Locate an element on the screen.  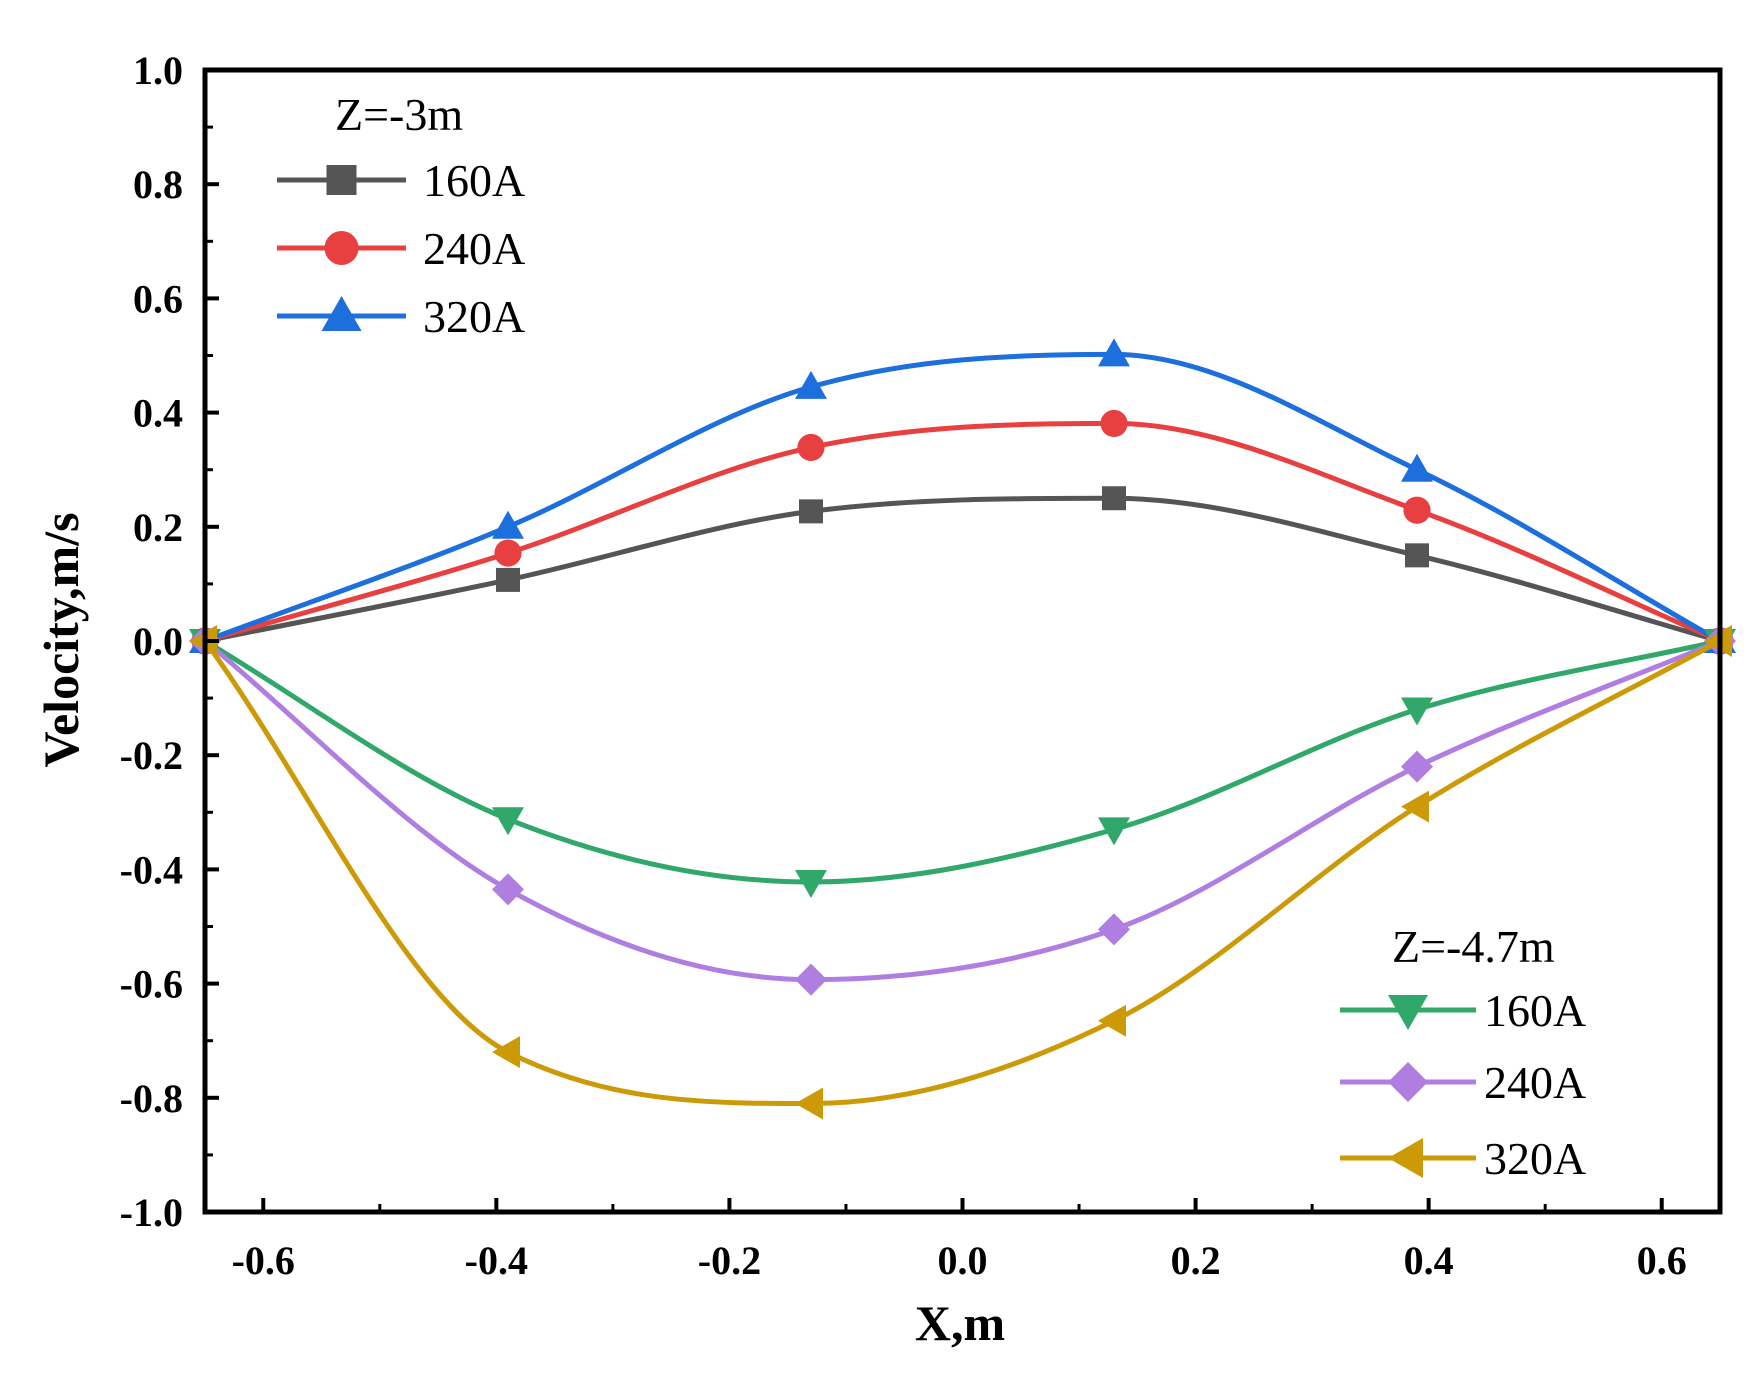
legend-group-z3m: Z=-3m 160A 240A 320A is located at coordinates (401, 215).